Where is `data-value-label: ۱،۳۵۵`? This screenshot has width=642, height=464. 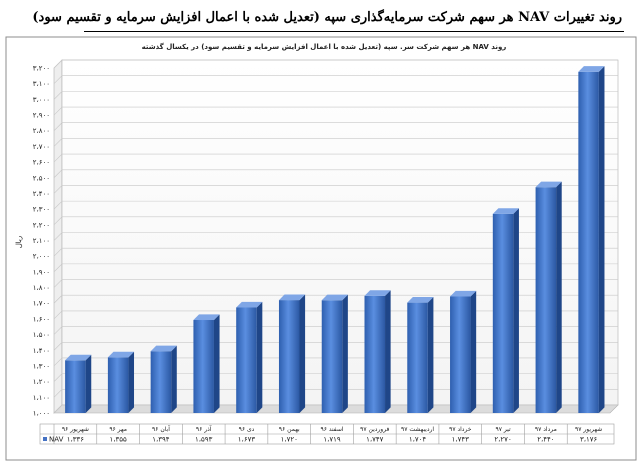
data-value-label: ۱،۳۵۵ is located at coordinates (118, 440).